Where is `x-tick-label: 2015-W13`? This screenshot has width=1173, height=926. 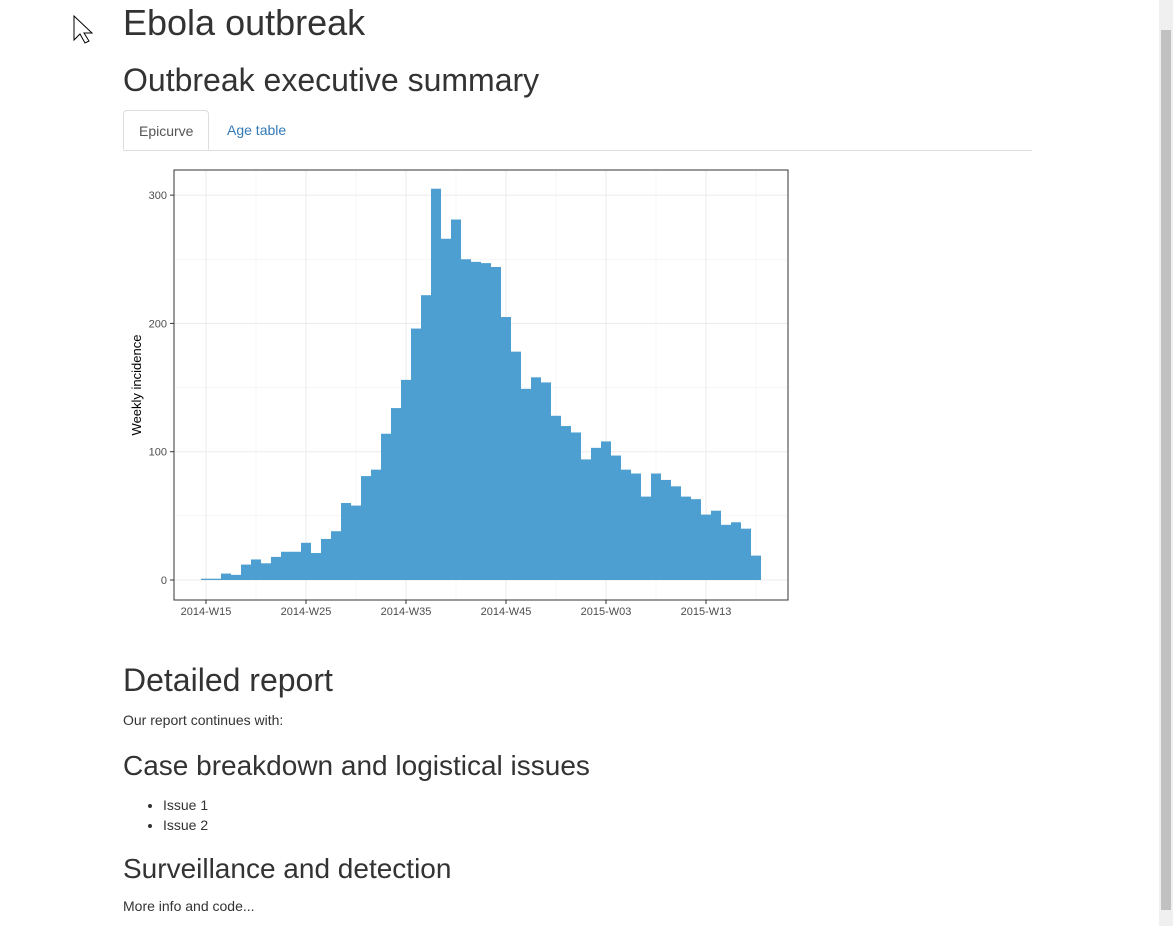
x-tick-label: 2015-W13 is located at coordinates (706, 612).